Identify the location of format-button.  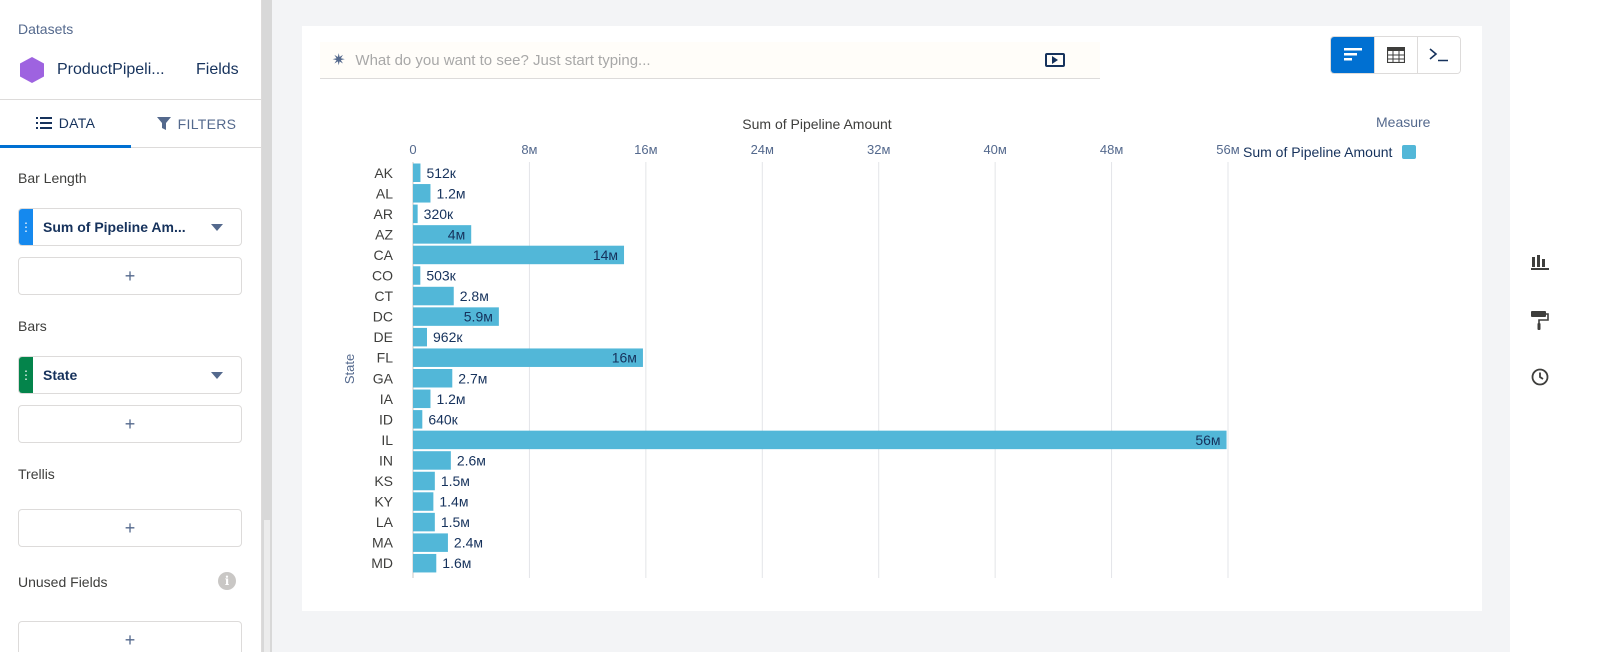
(1540, 320).